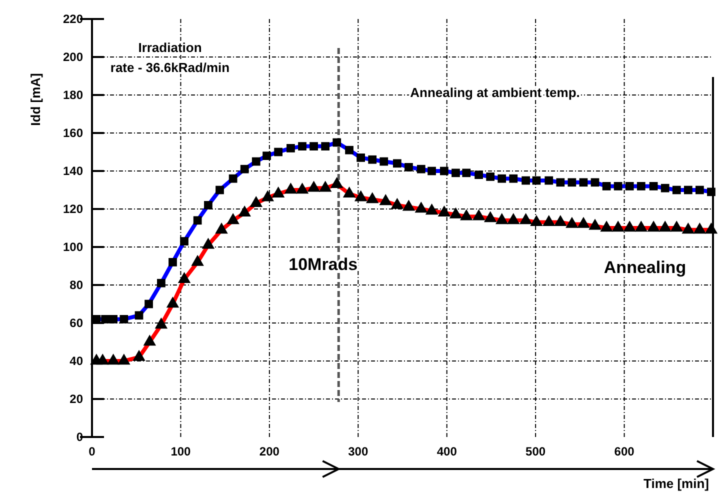  What do you see at coordinates (645, 267) in the screenshot?
I see `annotation: Annealing` at bounding box center [645, 267].